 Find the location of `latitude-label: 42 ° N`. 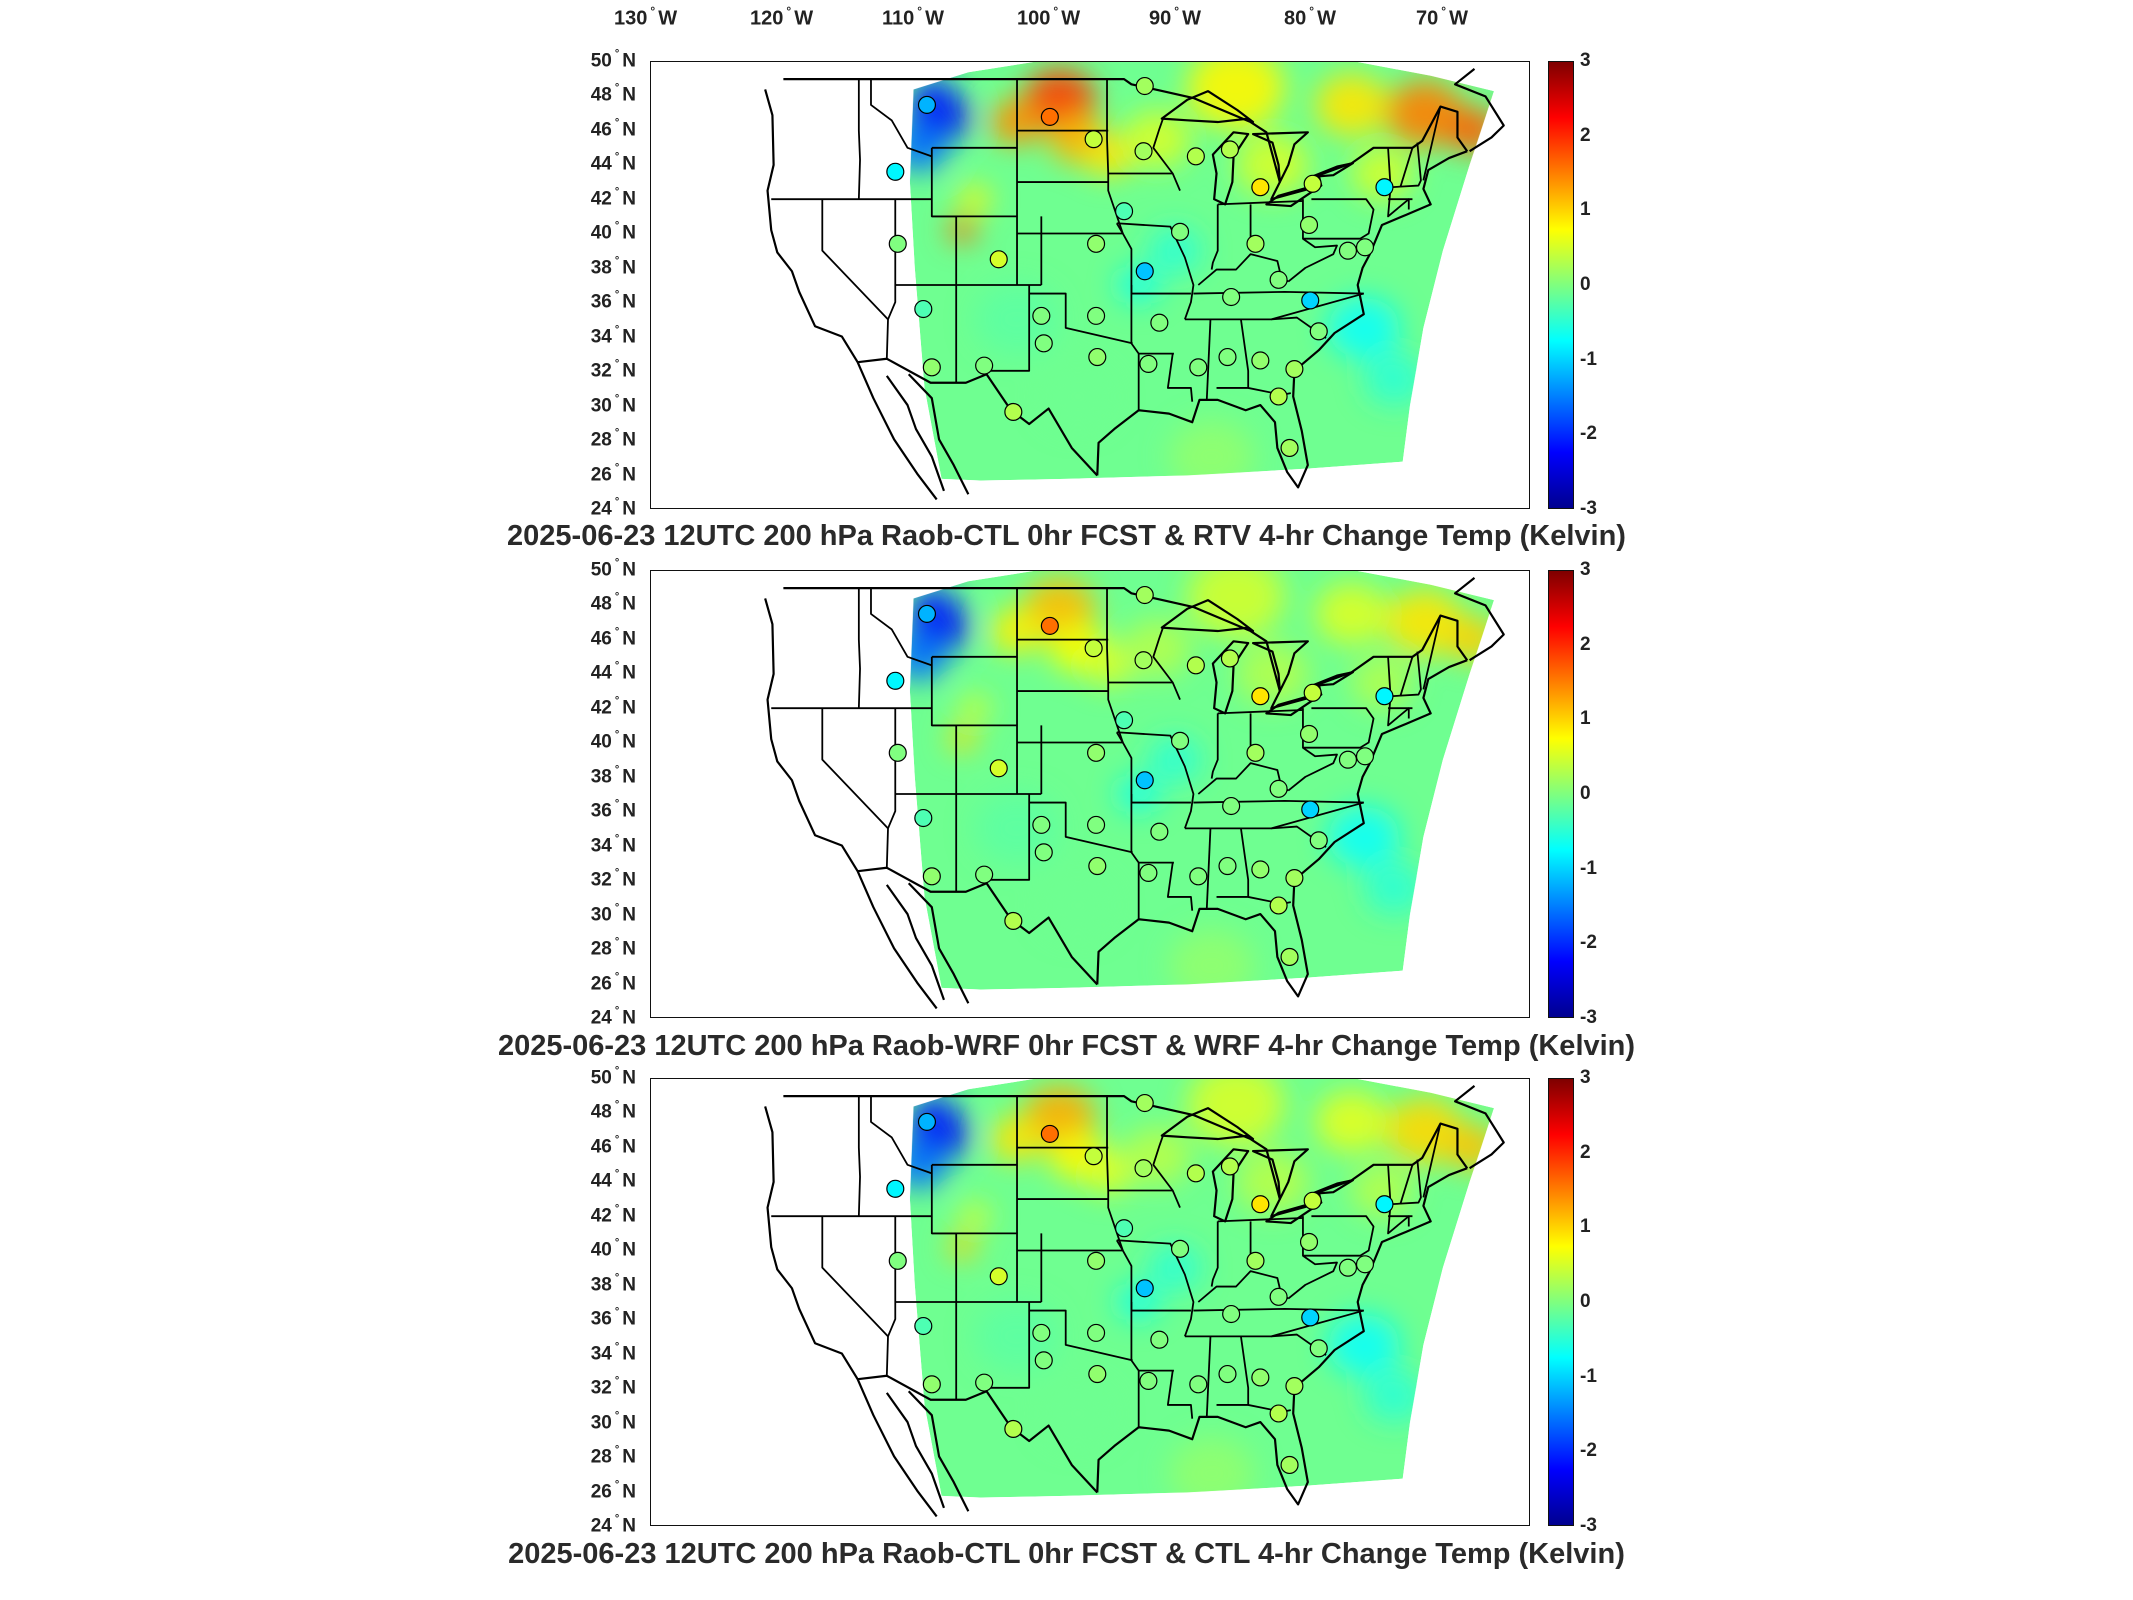

latitude-label: 42 ° N is located at coordinates (613, 197).